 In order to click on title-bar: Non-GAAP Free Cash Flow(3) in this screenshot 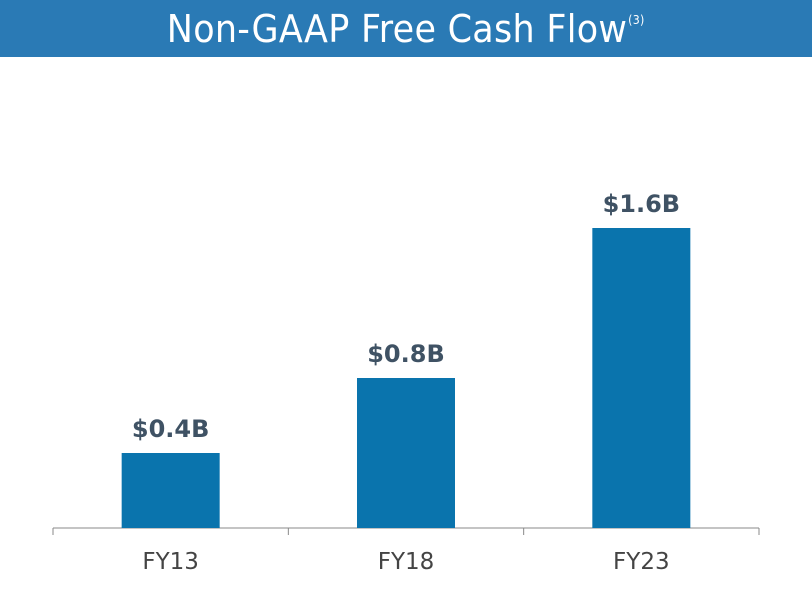, I will do `click(406, 28)`.